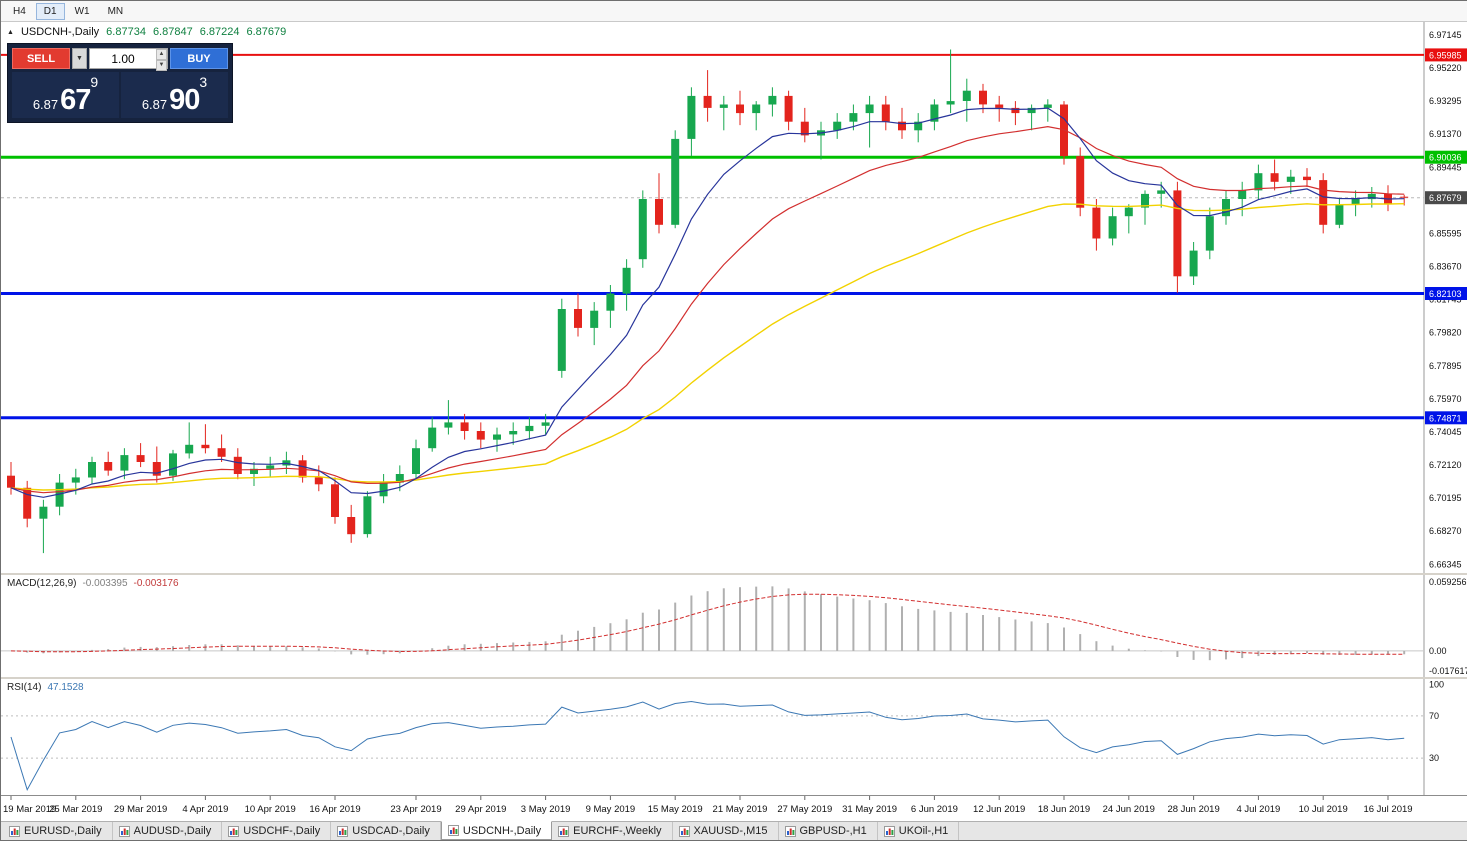 This screenshot has width=1467, height=841. What do you see at coordinates (1064, 809) in the screenshot?
I see `svg-text: 18 Jun 2019` at bounding box center [1064, 809].